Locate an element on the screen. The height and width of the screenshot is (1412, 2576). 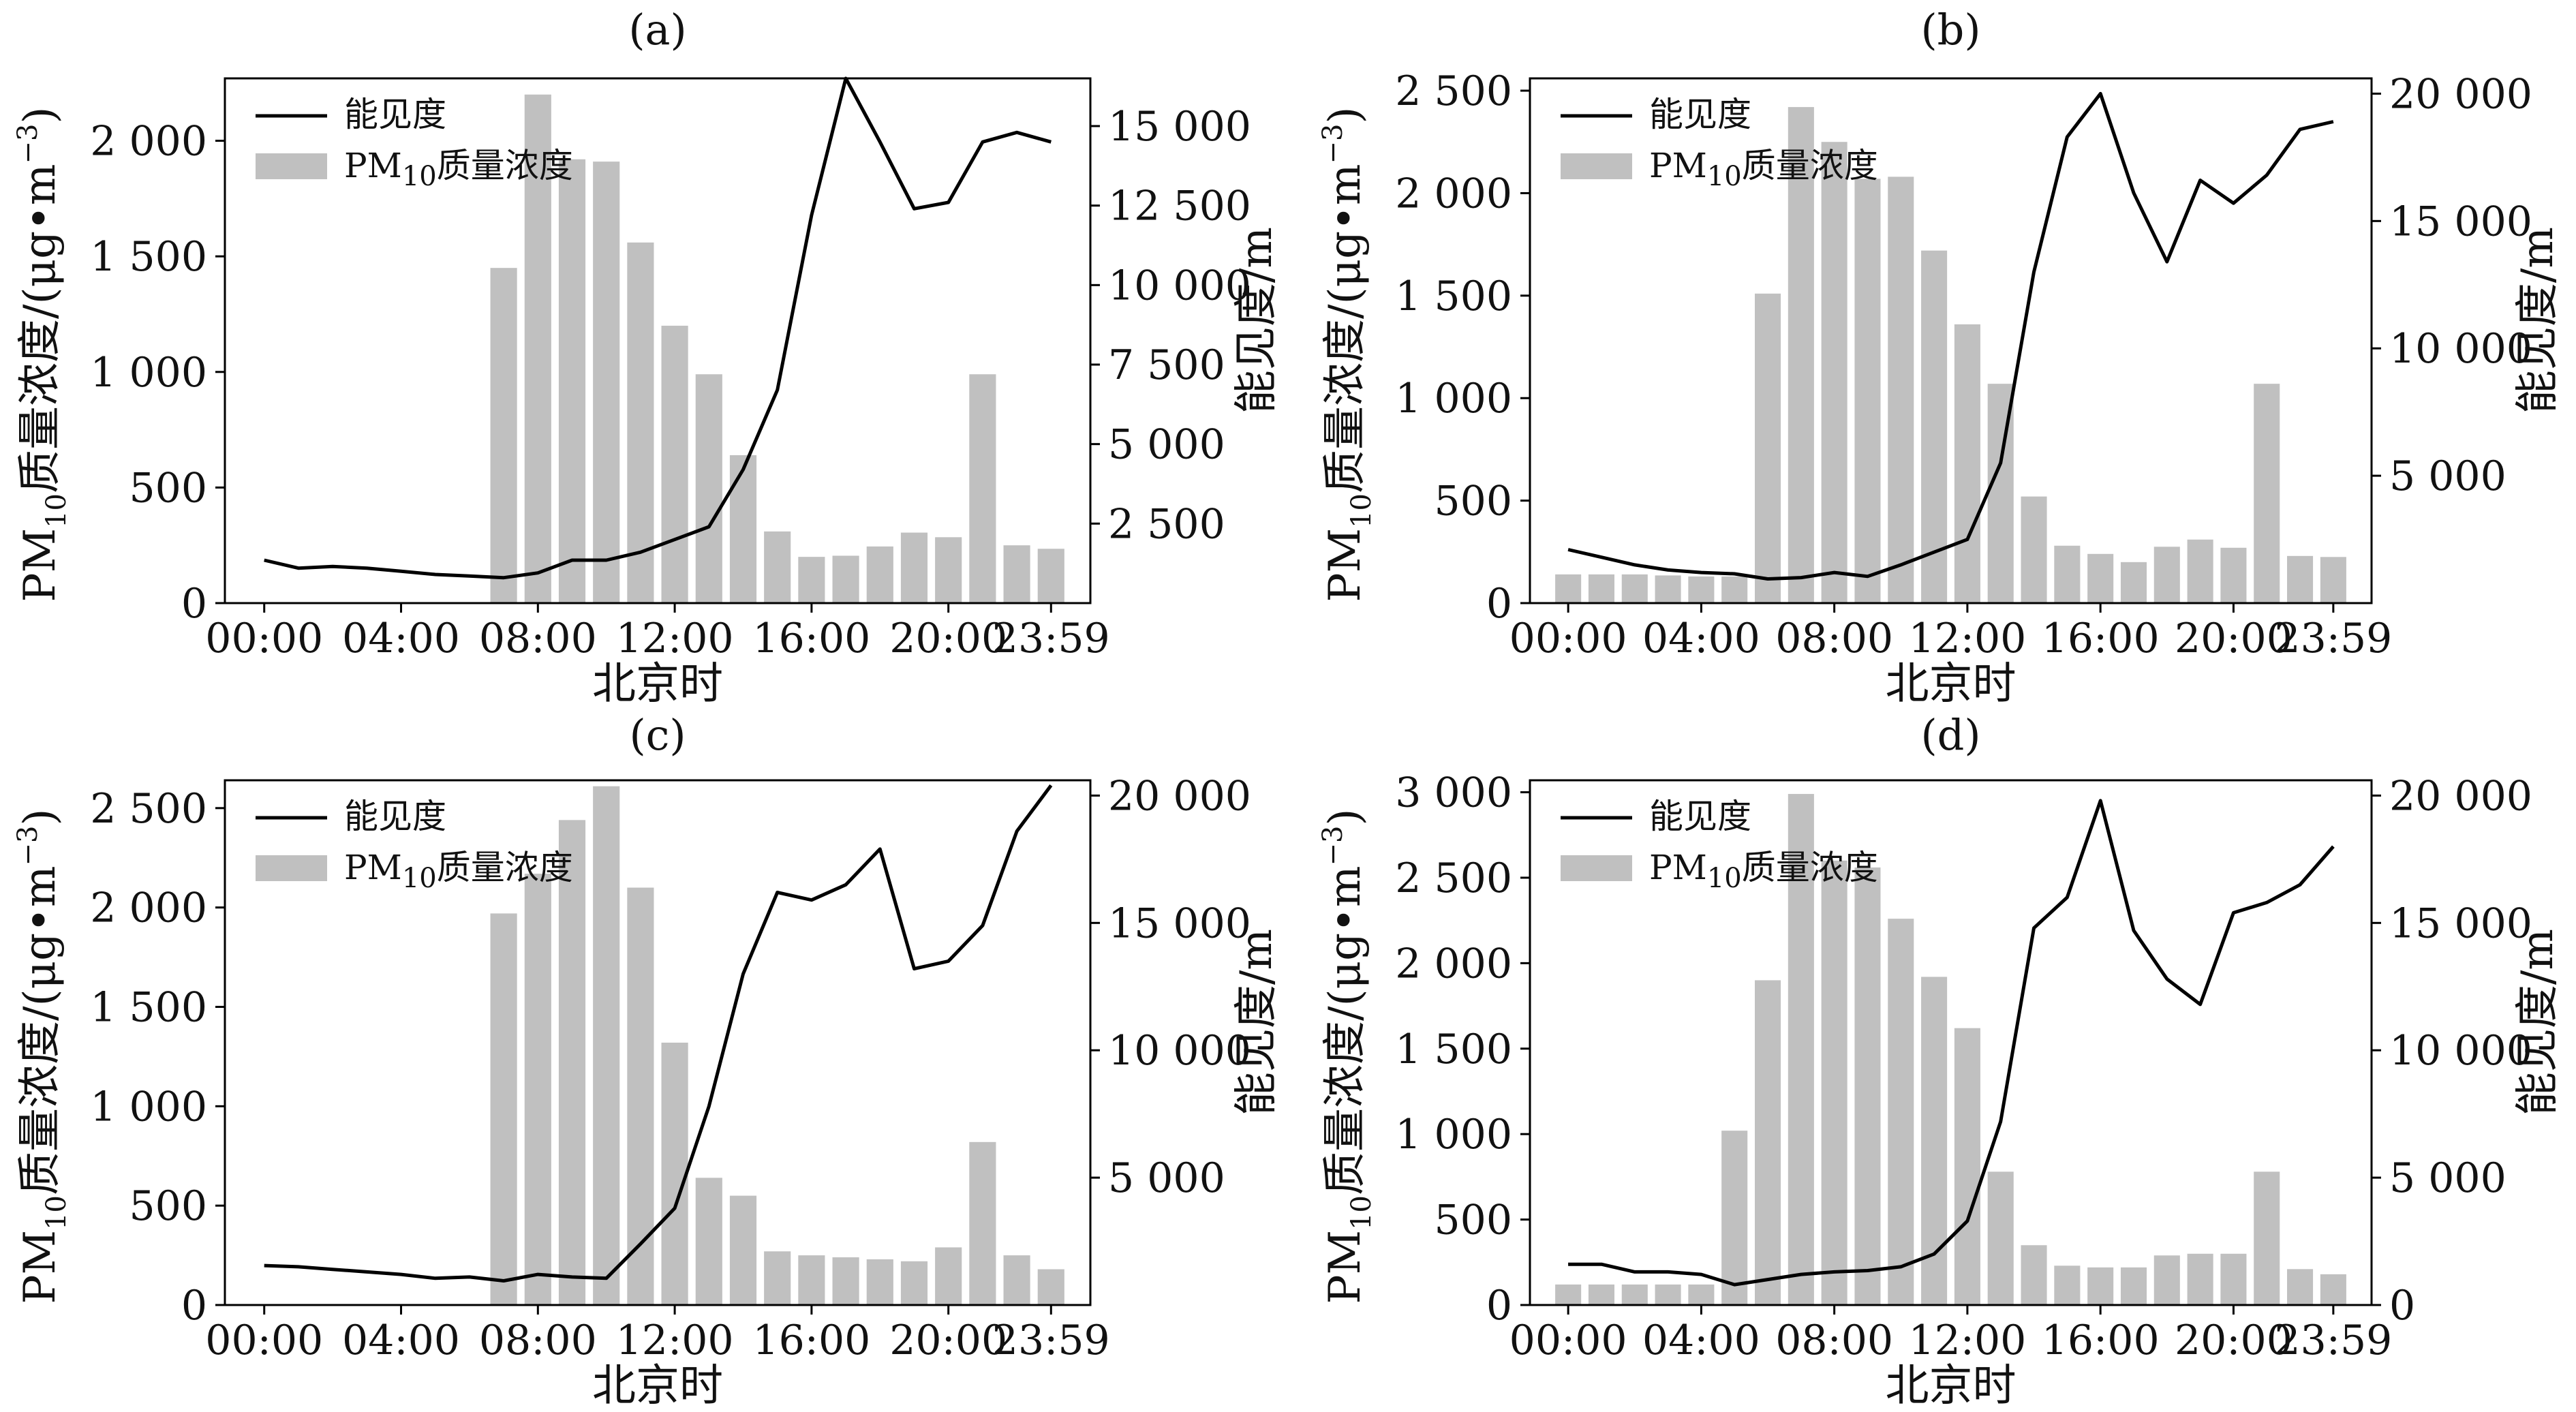
y-right-tick-label: 0 is located at coordinates (2402, 1306).